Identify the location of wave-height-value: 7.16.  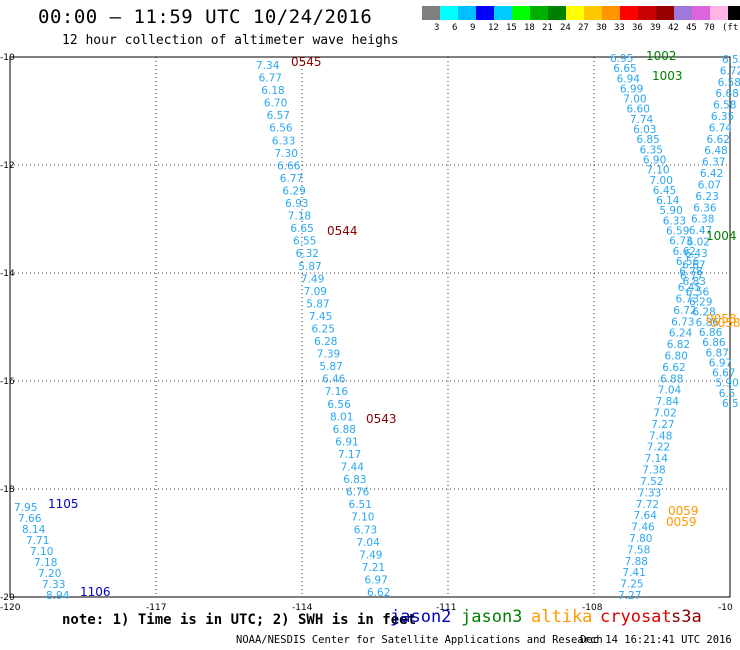
(337, 392).